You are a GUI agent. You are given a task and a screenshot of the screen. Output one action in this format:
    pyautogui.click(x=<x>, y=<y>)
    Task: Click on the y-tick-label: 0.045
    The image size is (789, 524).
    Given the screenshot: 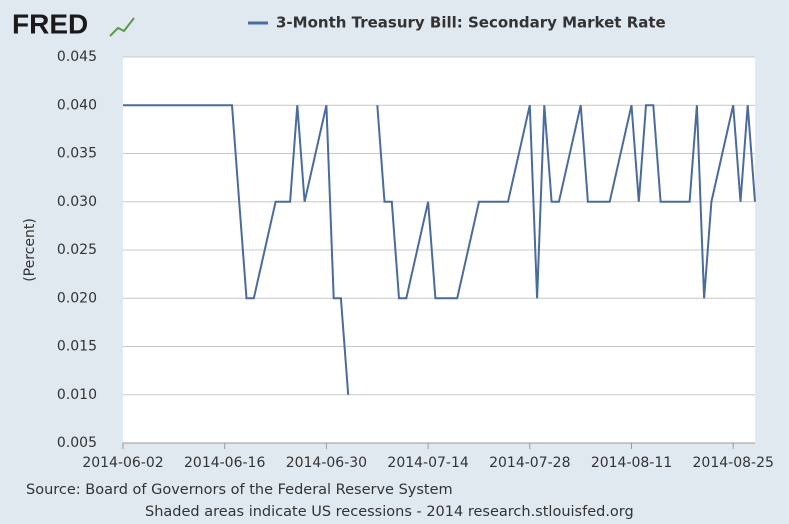 What is the action you would take?
    pyautogui.click(x=77, y=57)
    